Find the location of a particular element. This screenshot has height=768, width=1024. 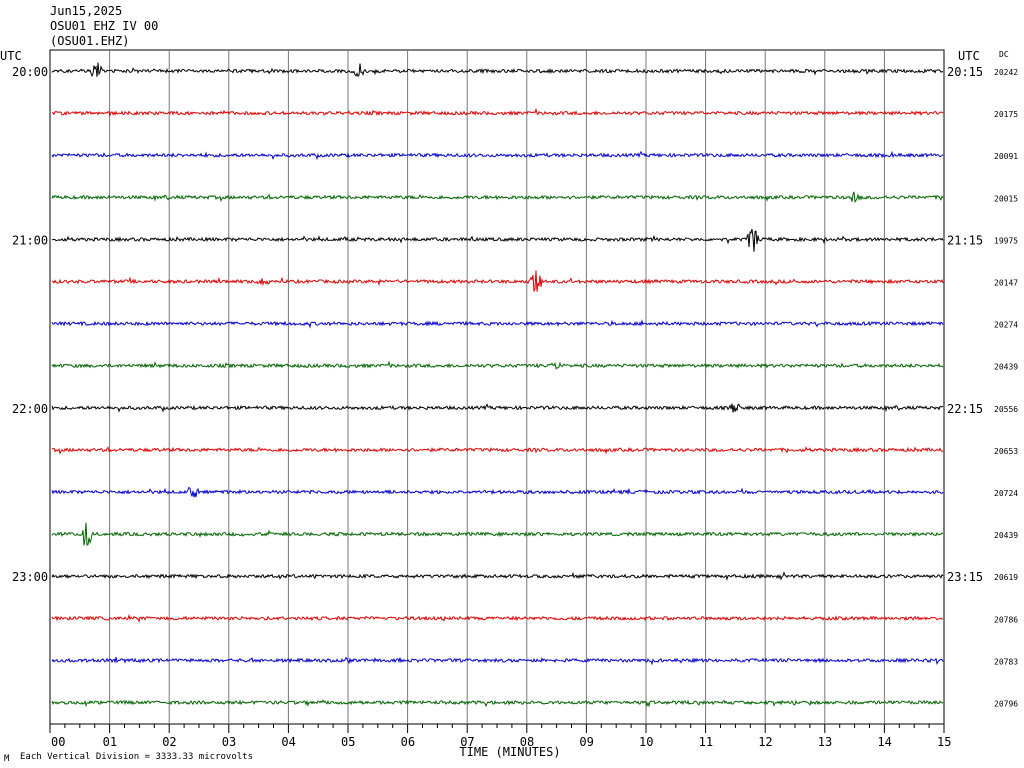

x-tick-label-13: 13 is located at coordinates (825, 742).